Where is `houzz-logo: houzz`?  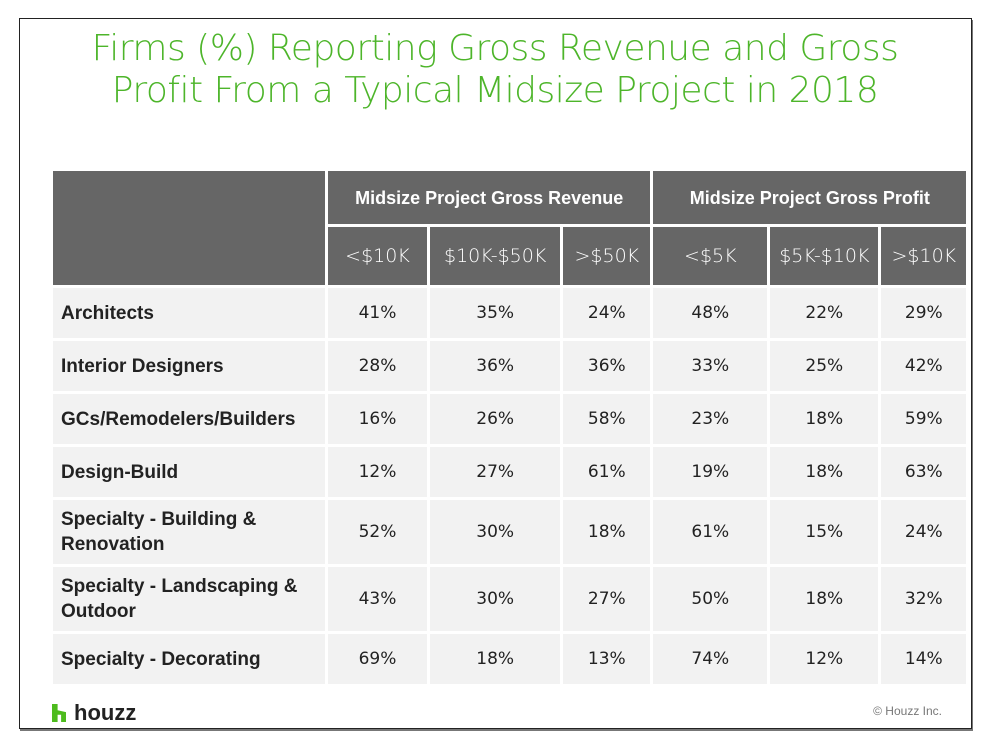
houzz-logo: houzz is located at coordinates (94, 713).